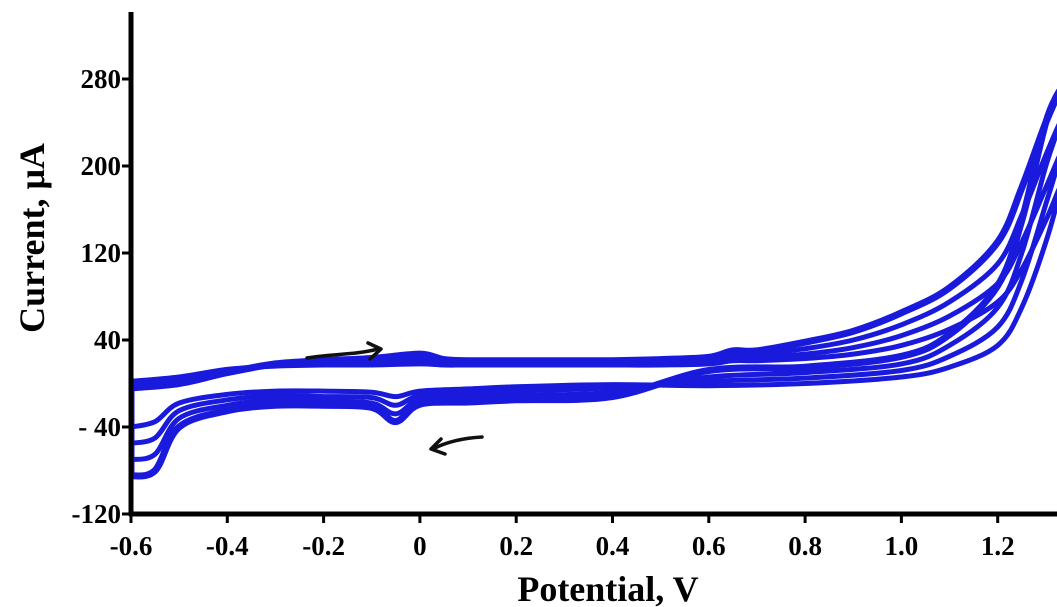  I want to click on arrow-forward-scan-head, so click(374, 351).